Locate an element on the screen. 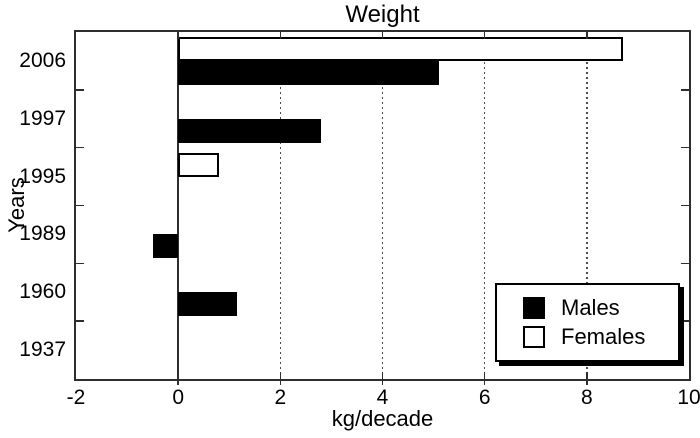 Image resolution: width=700 pixels, height=438 pixels. x-tick-label-8: 8 is located at coordinates (586, 397).